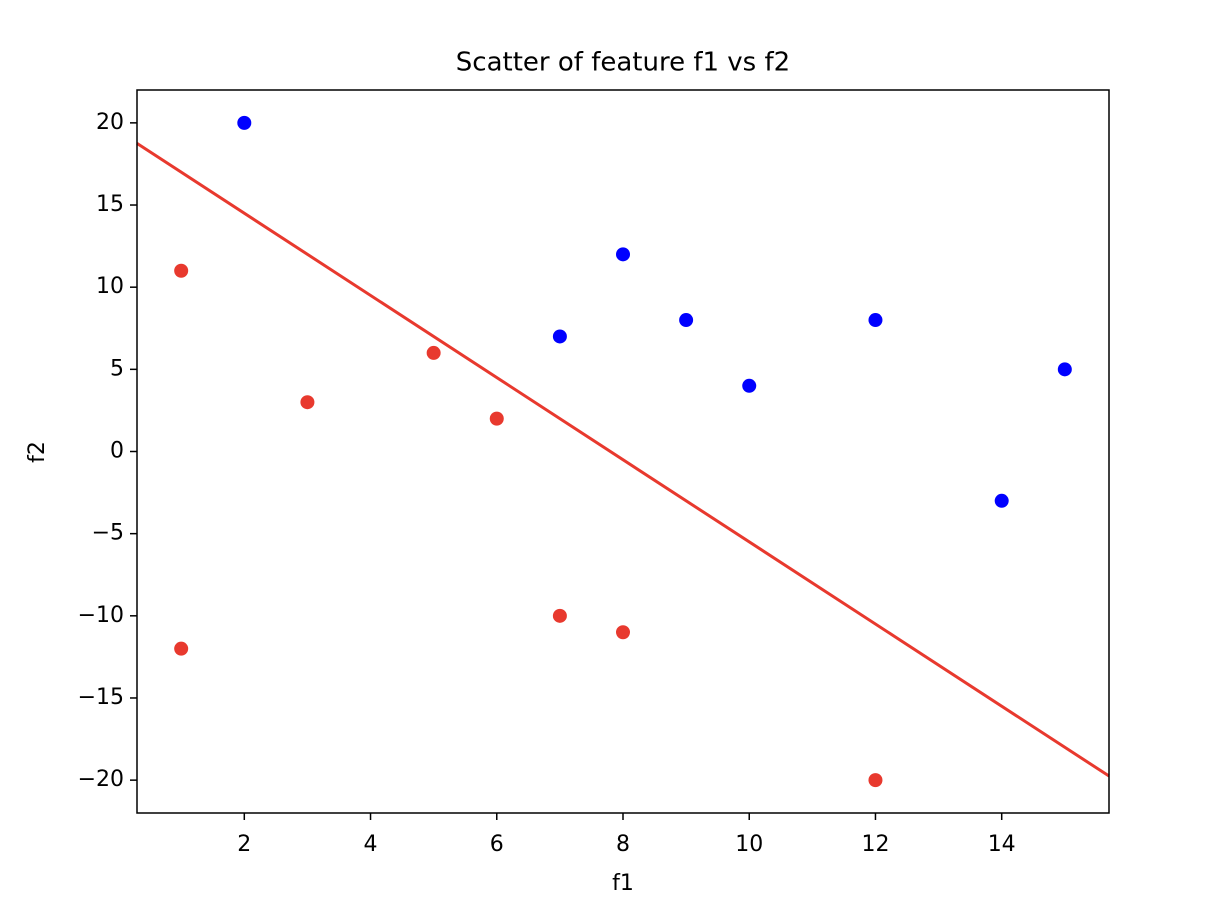  Describe the element at coordinates (749, 844) in the screenshot. I see `x-tick-label: 10` at that location.